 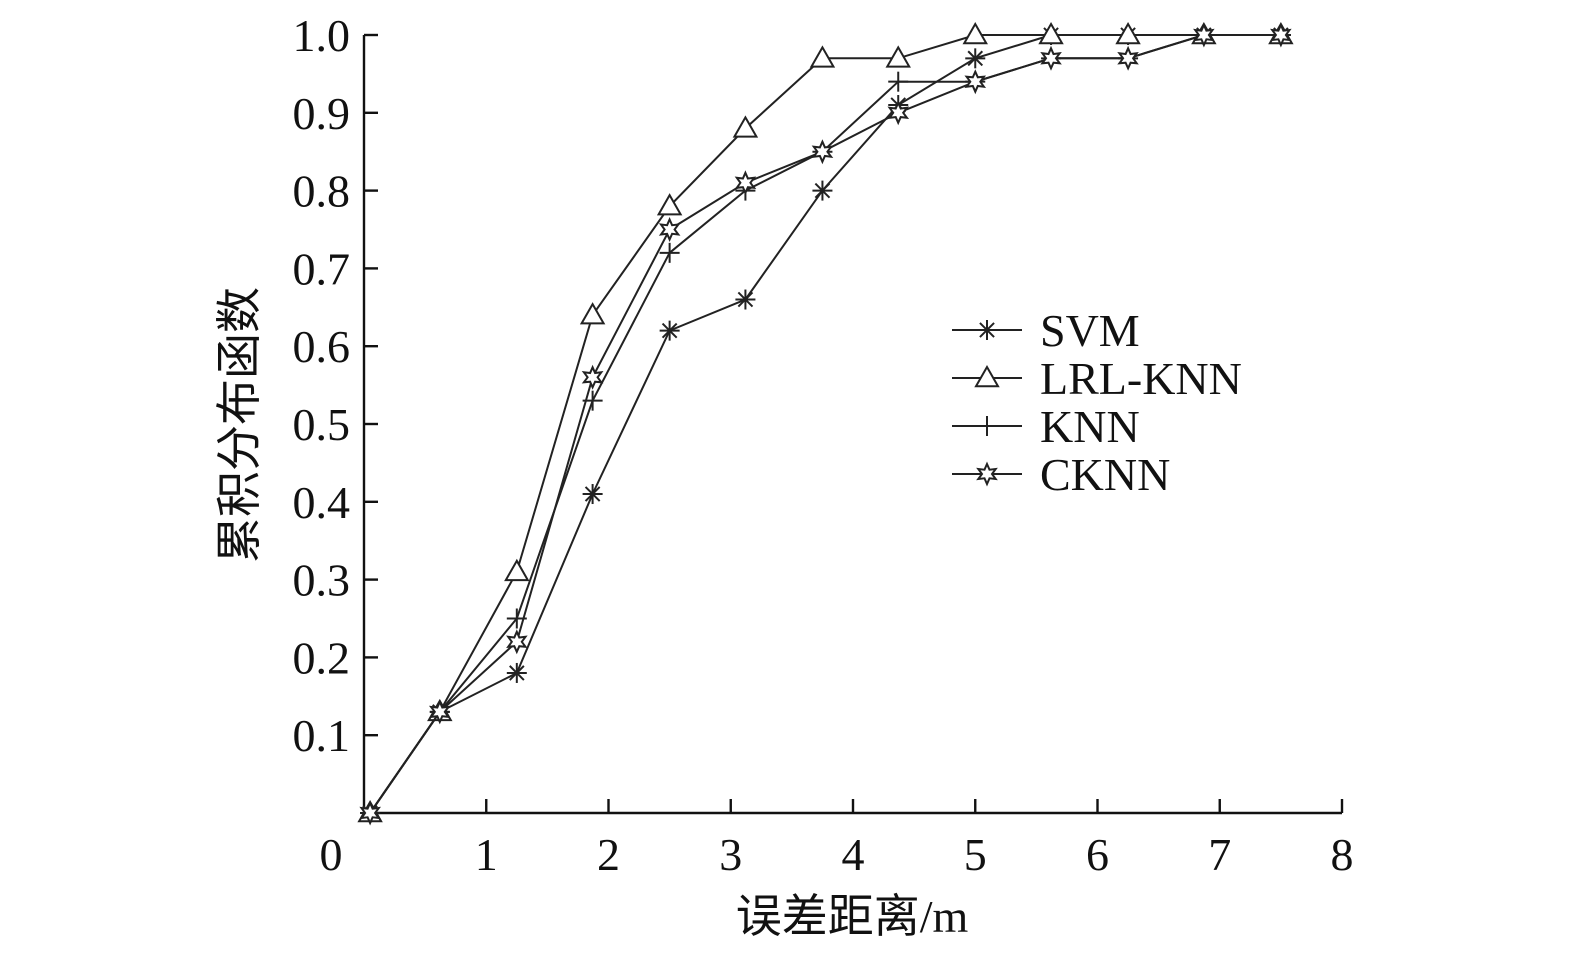 What do you see at coordinates (322, 268) in the screenshot?
I see `y-tick-label: 0.7` at bounding box center [322, 268].